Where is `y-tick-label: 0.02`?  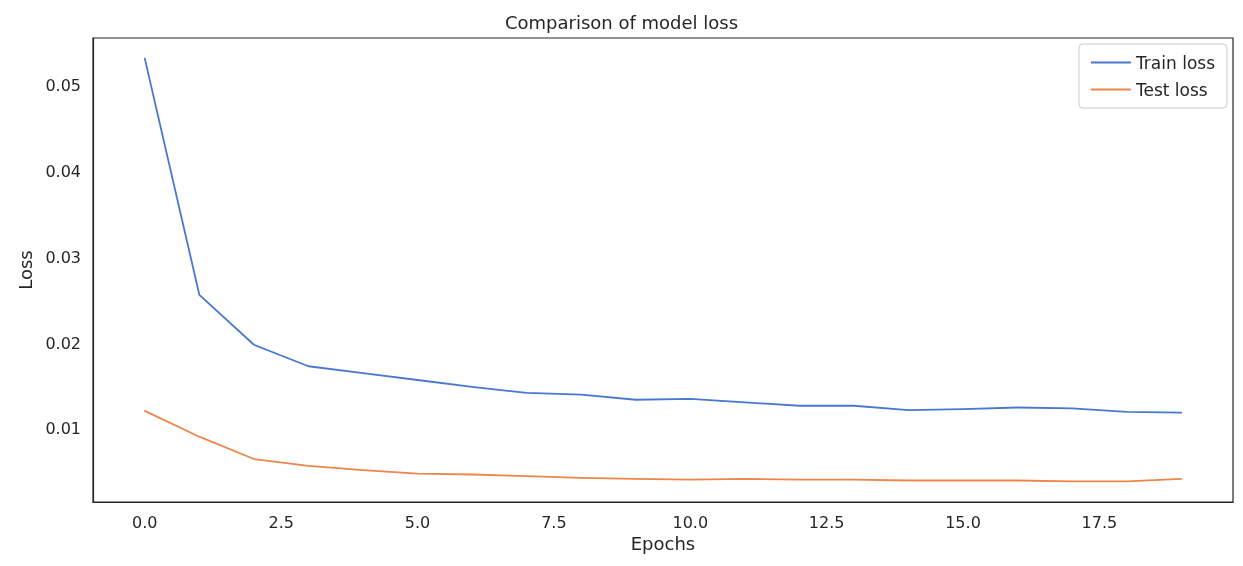 y-tick-label: 0.02 is located at coordinates (63, 343).